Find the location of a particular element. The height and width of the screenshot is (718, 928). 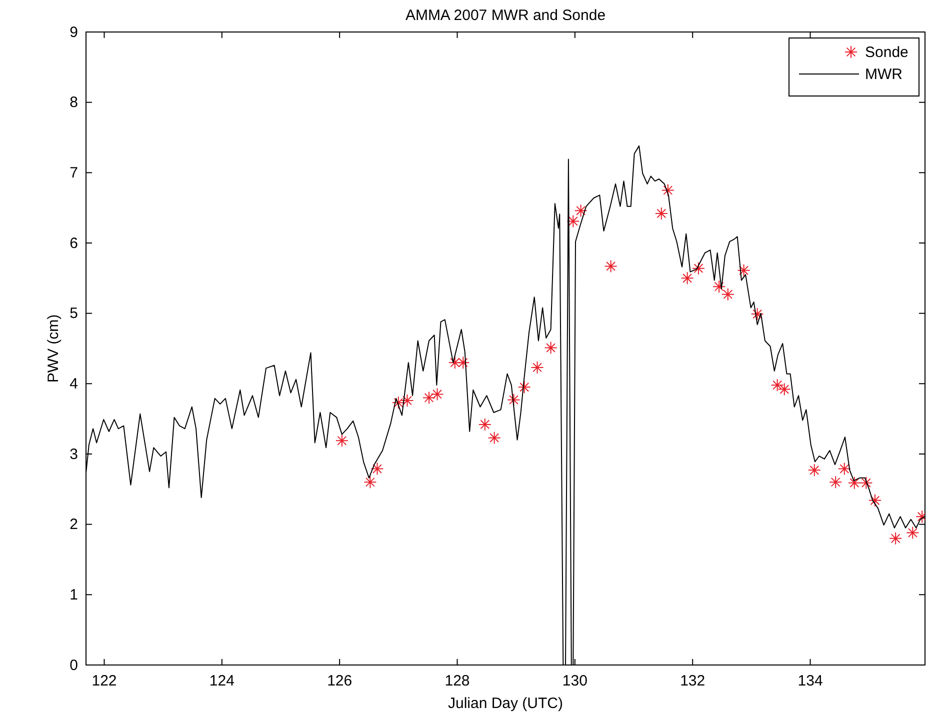

y-tick-label: 2 is located at coordinates (74, 525).